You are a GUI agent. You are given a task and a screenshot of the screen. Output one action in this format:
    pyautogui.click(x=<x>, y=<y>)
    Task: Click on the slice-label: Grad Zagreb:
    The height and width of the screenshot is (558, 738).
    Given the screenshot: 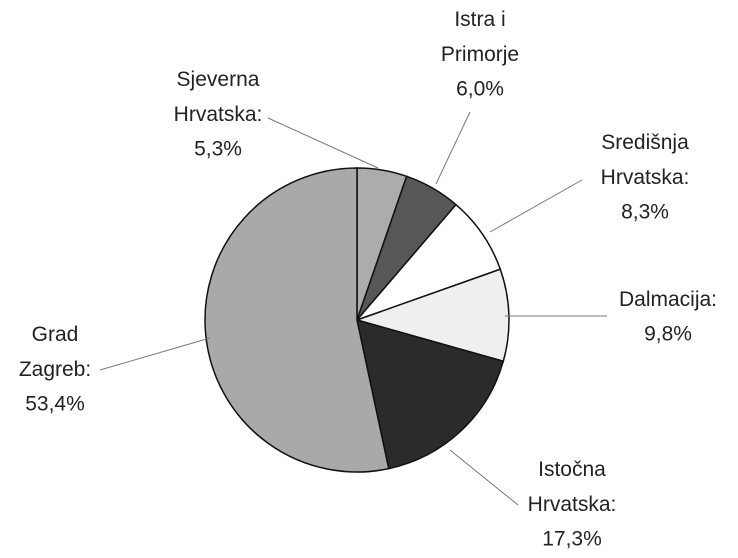 What is the action you would take?
    pyautogui.click(x=55, y=352)
    